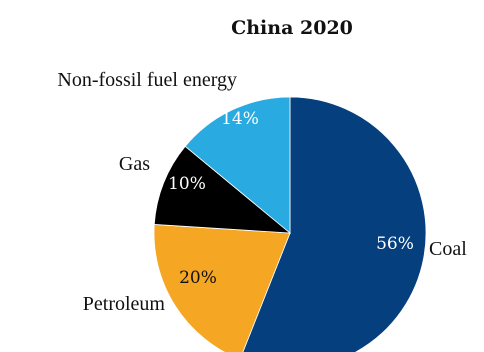  I want to click on value-label-coal: 56%, so click(395, 244).